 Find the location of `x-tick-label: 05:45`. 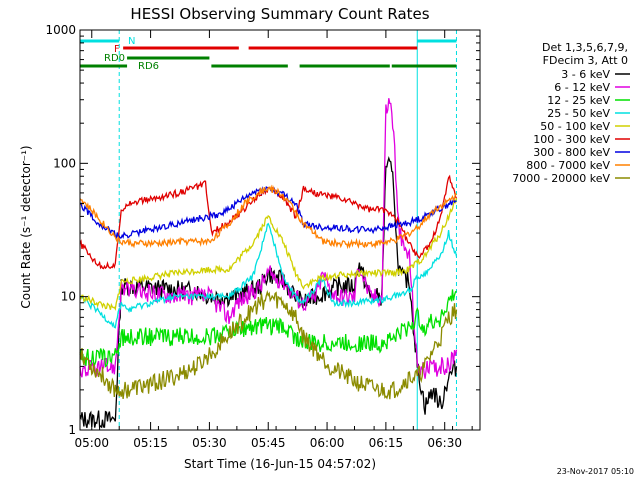

x-tick-label: 05:45 is located at coordinates (268, 443).